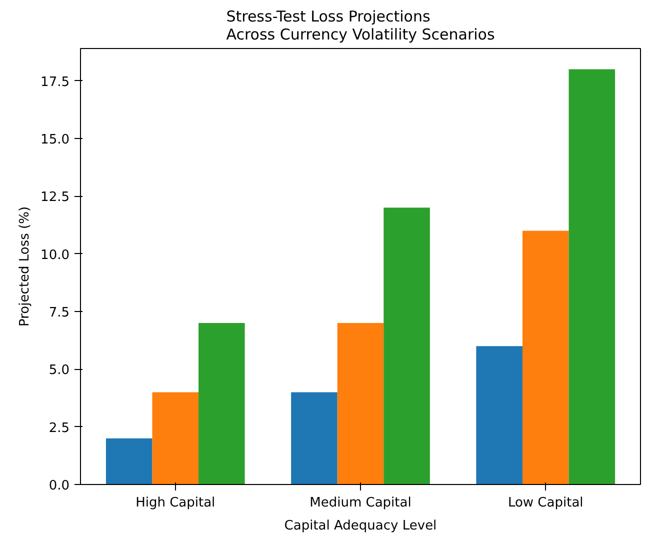 Image resolution: width=652 pixels, height=536 pixels. I want to click on y-tick-label: 10.0, so click(55, 255).